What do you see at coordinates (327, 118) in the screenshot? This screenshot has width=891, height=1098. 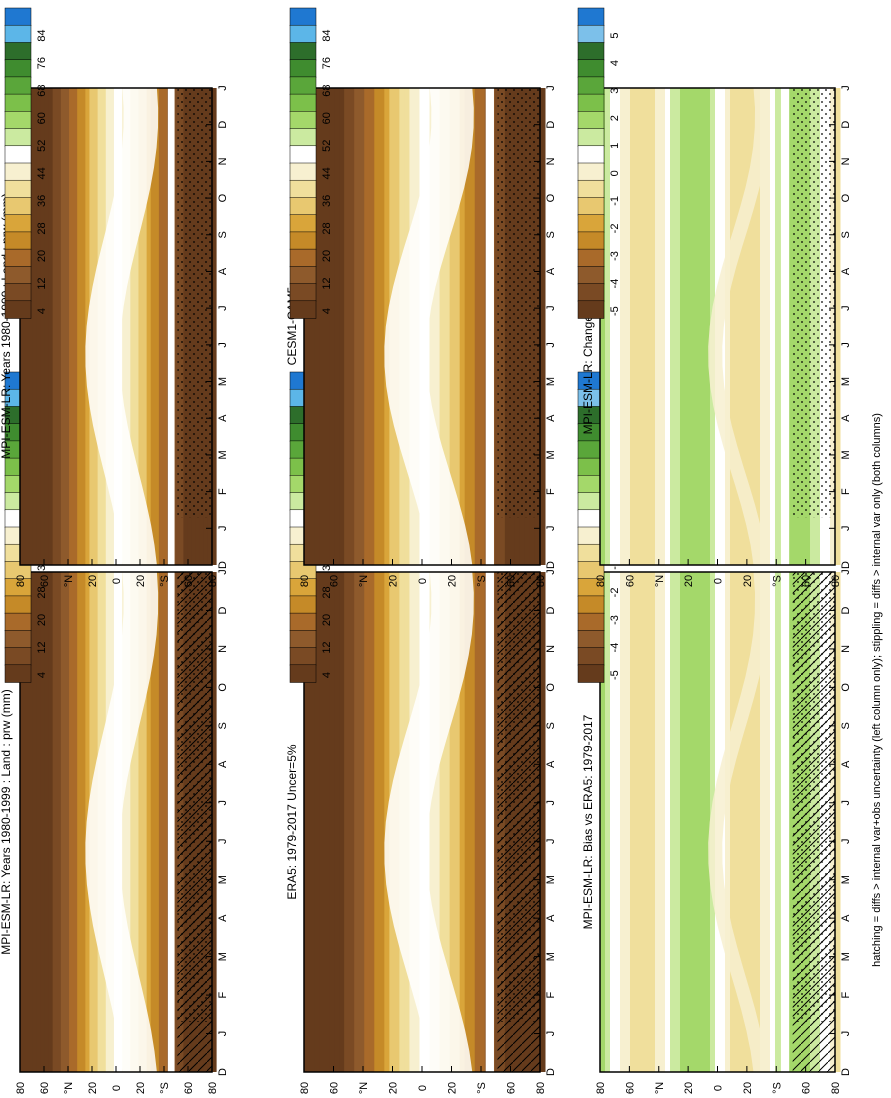 I see `colorbar-label: 60` at bounding box center [327, 118].